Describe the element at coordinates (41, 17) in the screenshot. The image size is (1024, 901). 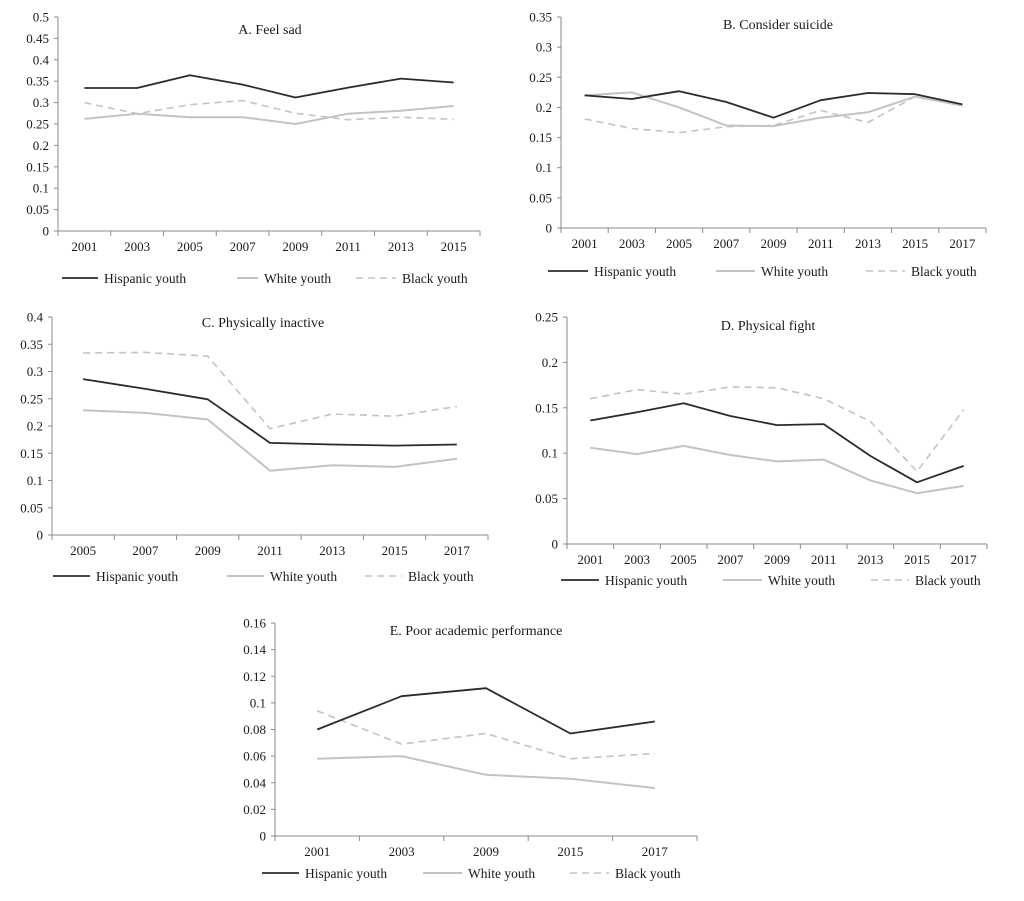
I see `y-tick-label: 0.5` at that location.